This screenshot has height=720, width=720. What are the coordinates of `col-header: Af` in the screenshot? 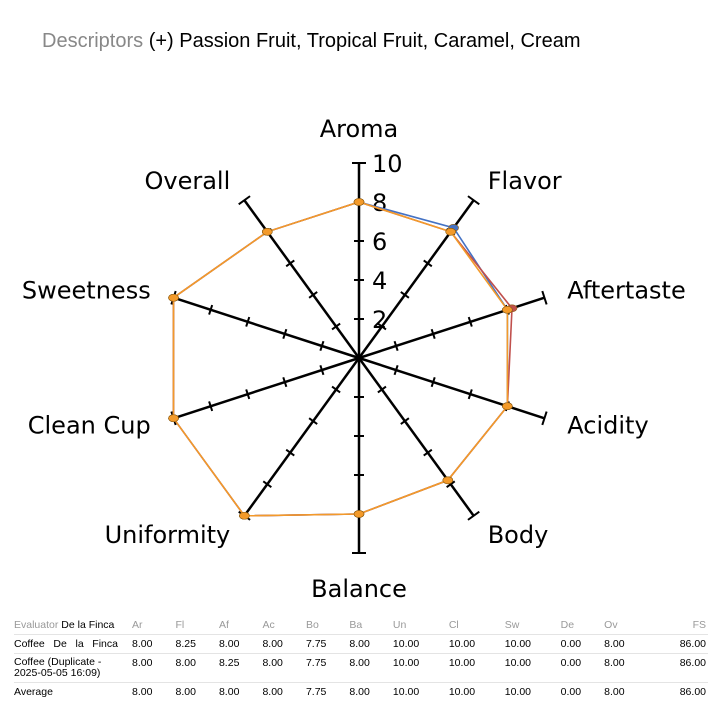 It's located at (223, 625).